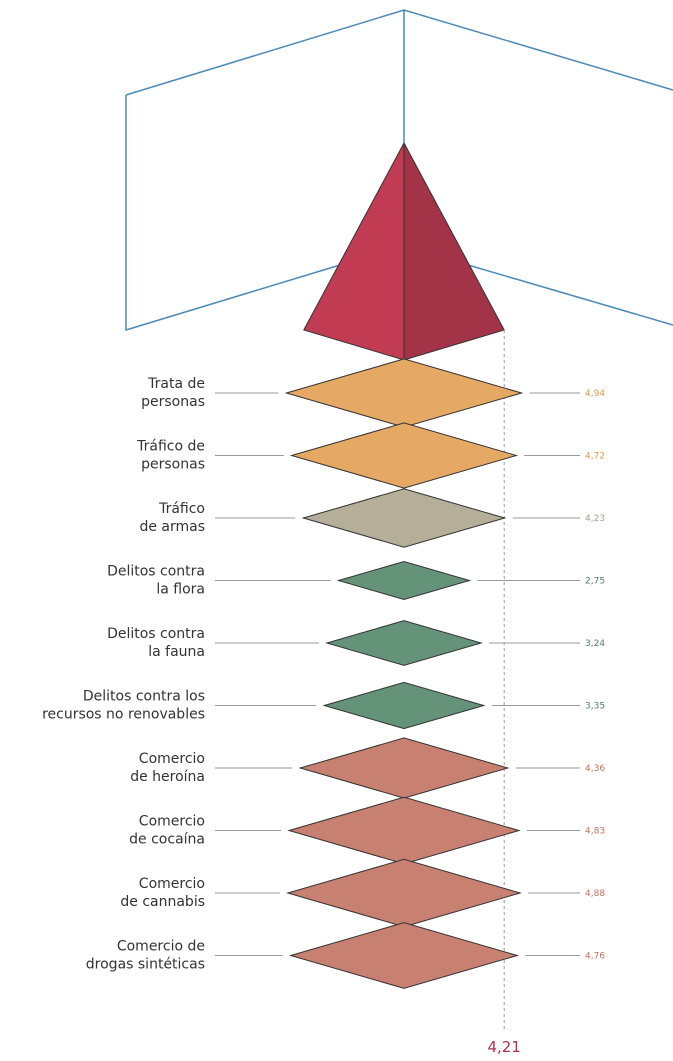 This screenshot has width=673, height=1061. Describe the element at coordinates (595, 832) in the screenshot. I see `value-label: 4,83` at that location.